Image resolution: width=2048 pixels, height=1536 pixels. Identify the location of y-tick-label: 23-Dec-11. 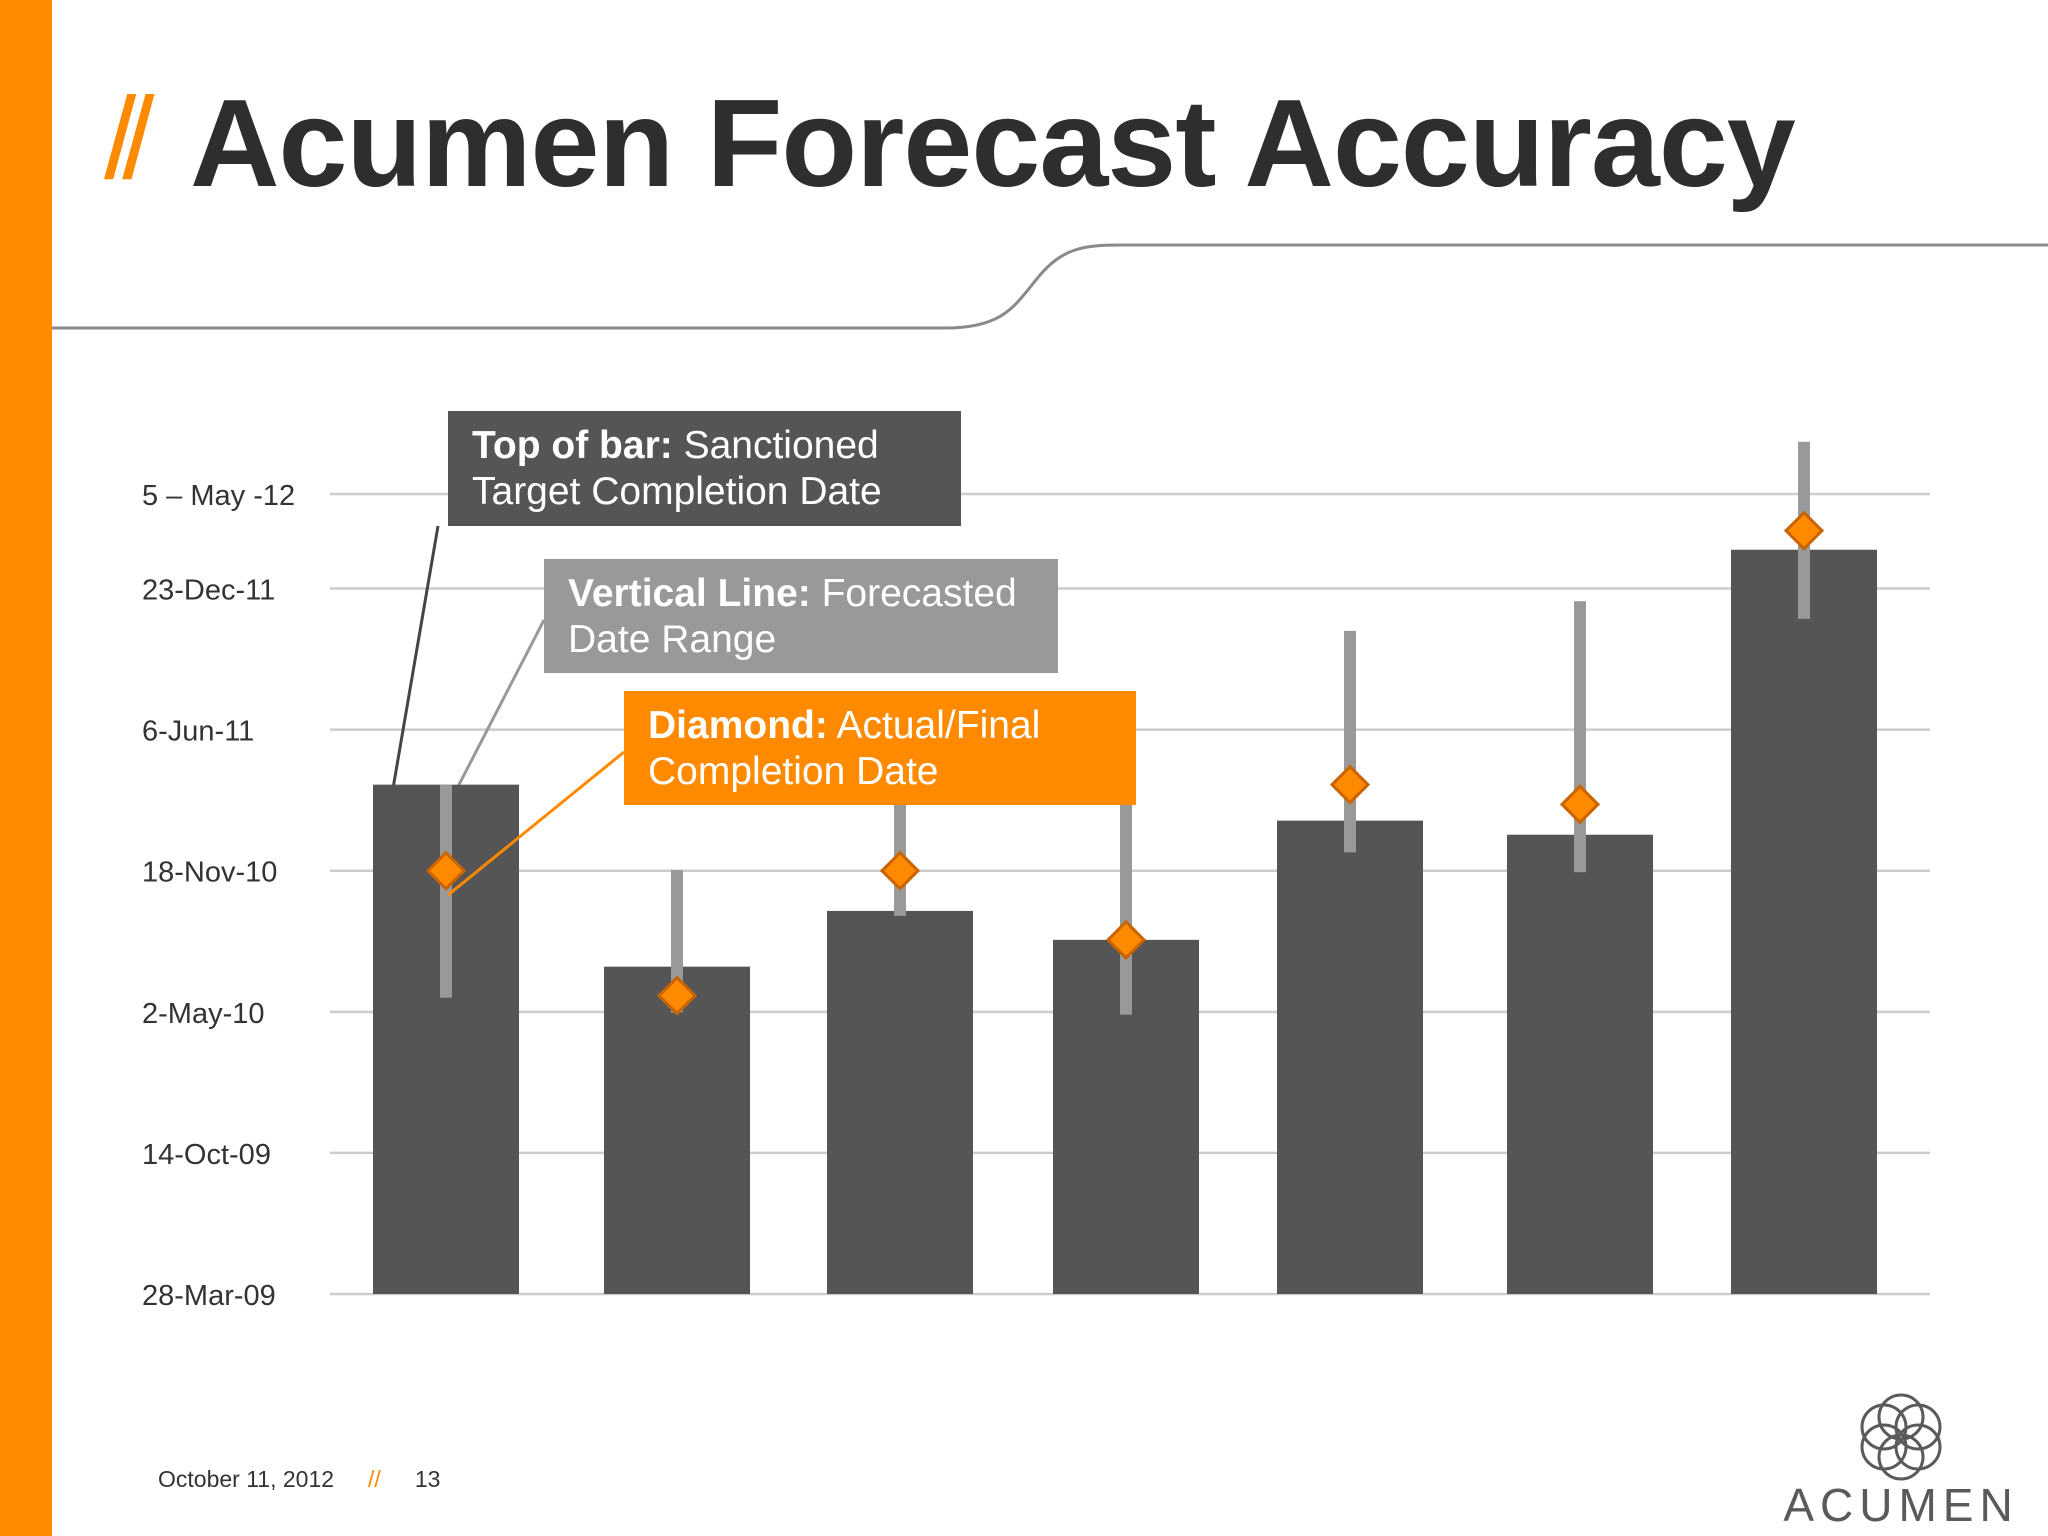
(208, 591).